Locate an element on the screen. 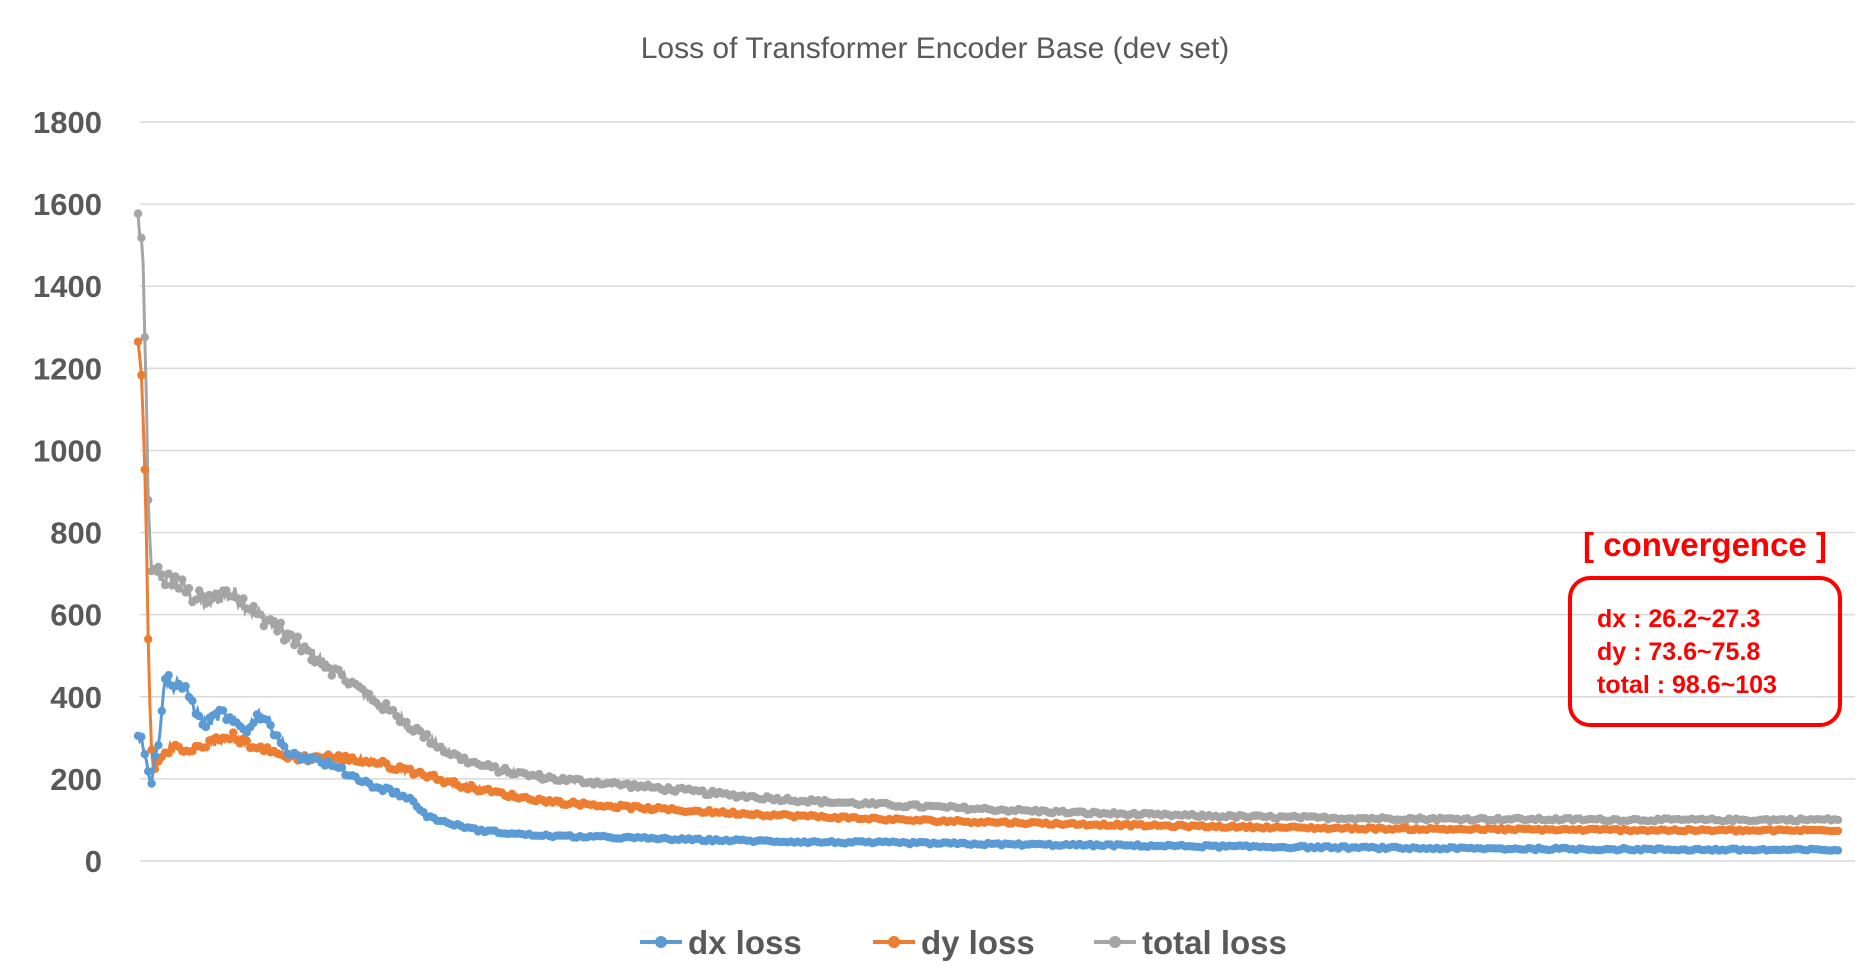  legend: dx loss dy loss total loss is located at coordinates (963, 942).